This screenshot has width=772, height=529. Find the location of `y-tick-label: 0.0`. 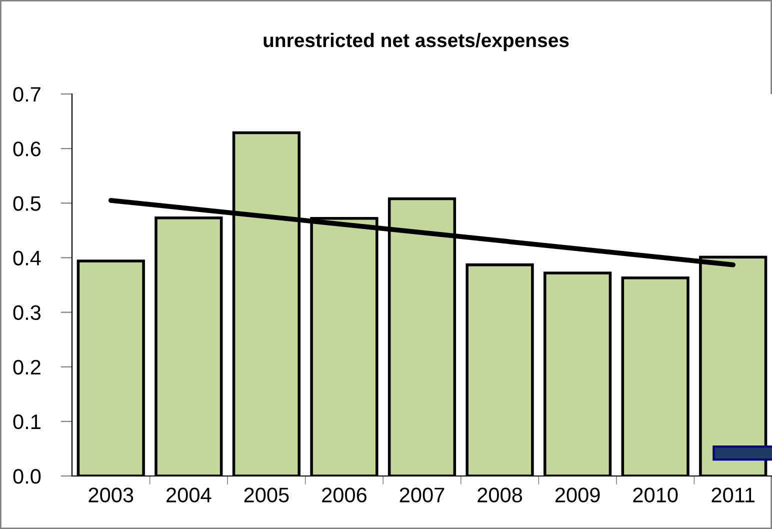

y-tick-label: 0.0 is located at coordinates (27, 476).